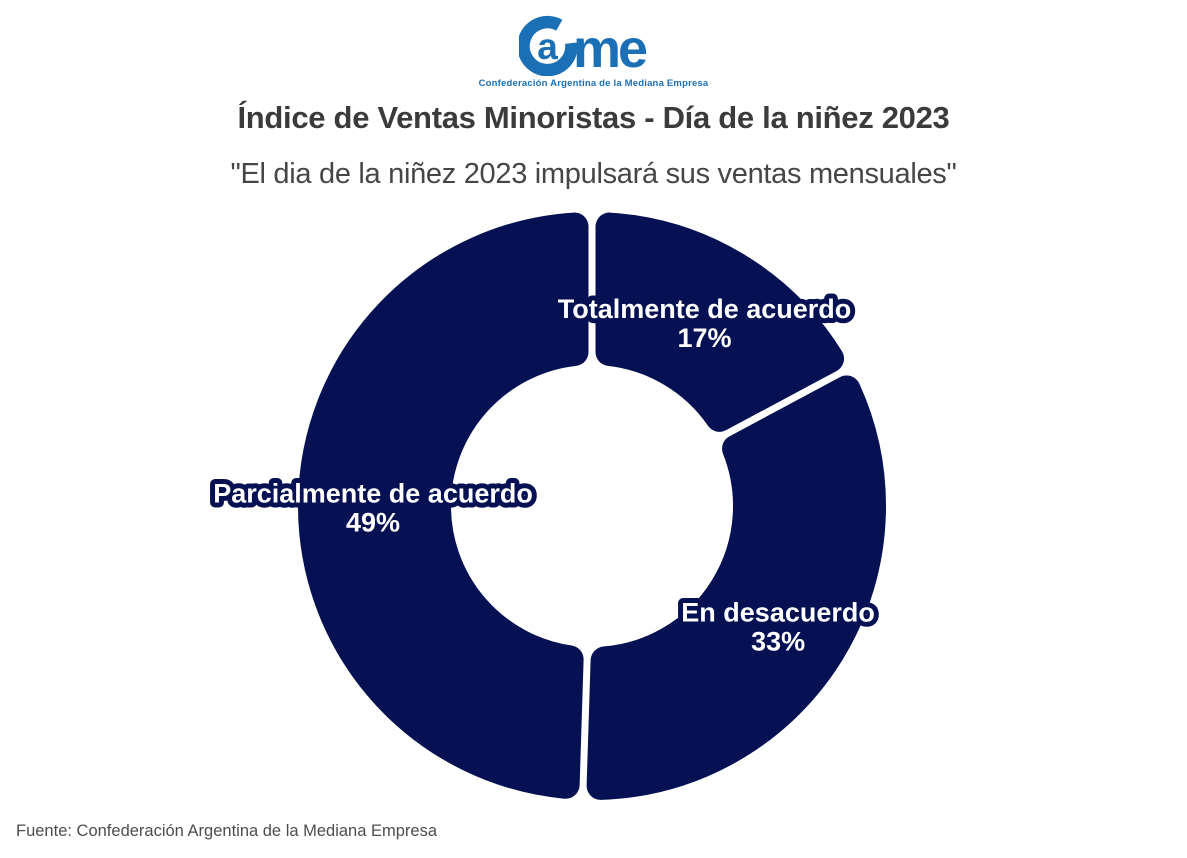 The width and height of the screenshot is (1187, 858). What do you see at coordinates (610, 47) in the screenshot?
I see `came-logo-me: me` at bounding box center [610, 47].